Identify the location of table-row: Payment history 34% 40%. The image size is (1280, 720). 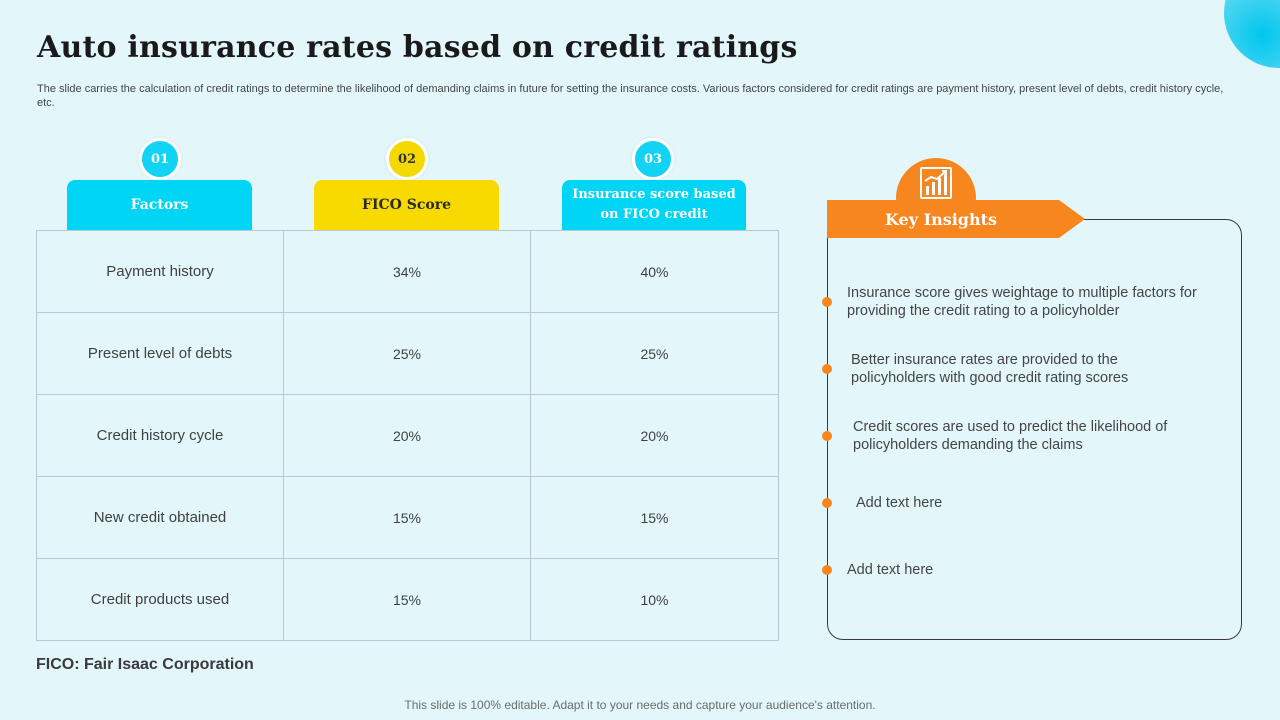
(407, 271).